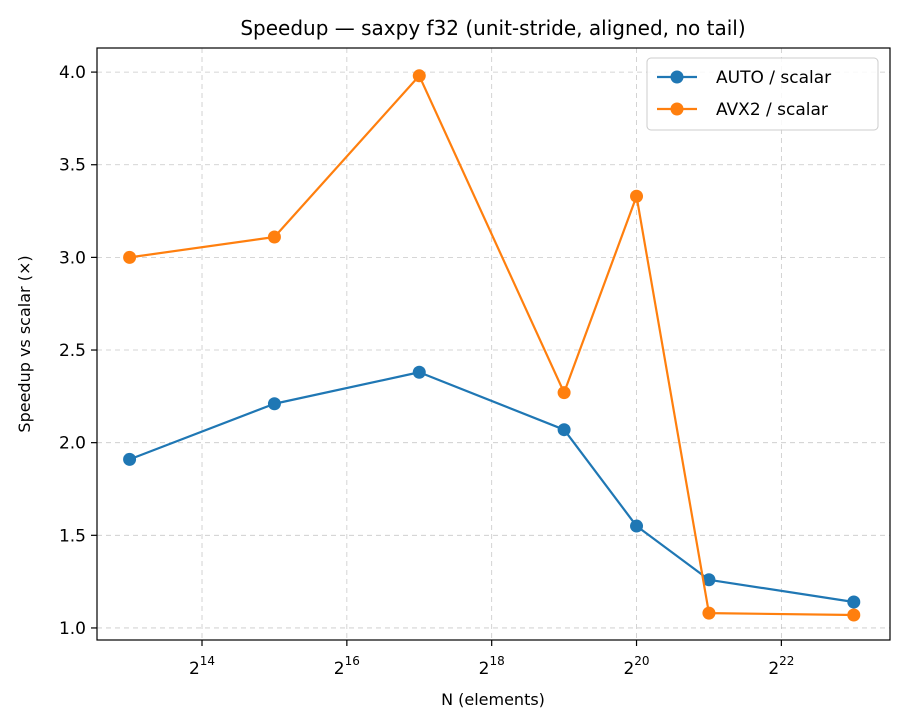 Image resolution: width=905 pixels, height=726 pixels. Describe the element at coordinates (72, 351) in the screenshot. I see `y-tick-label: 2.5` at that location.